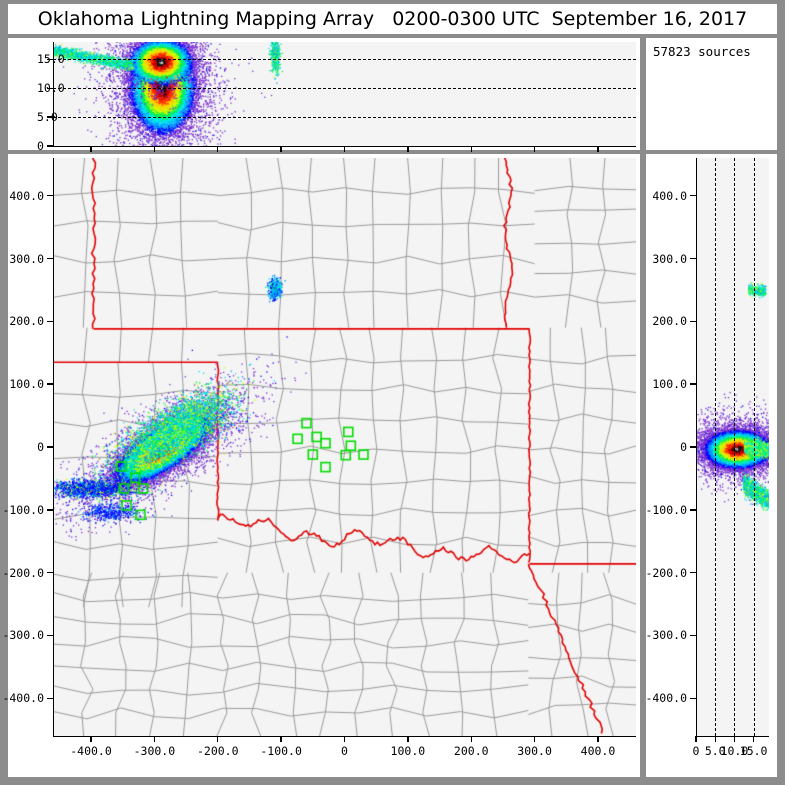 The width and height of the screenshot is (785, 785). I want to click on source-count-panel: 57823 sources, so click(711, 94).